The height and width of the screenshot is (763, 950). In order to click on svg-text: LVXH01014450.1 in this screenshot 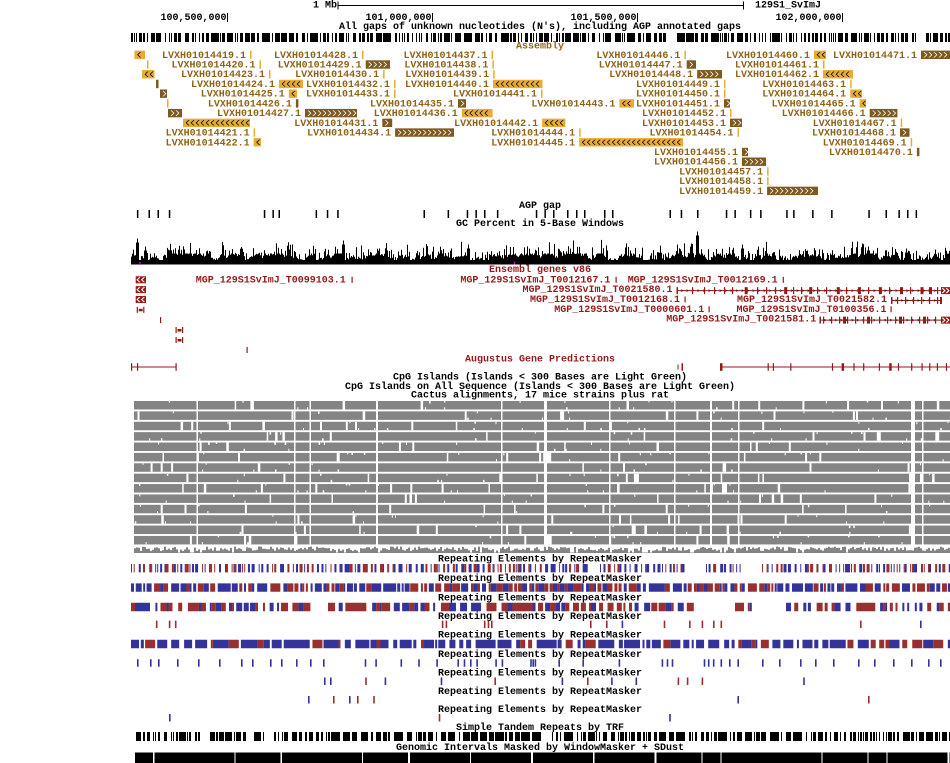, I will do `click(678, 95)`.